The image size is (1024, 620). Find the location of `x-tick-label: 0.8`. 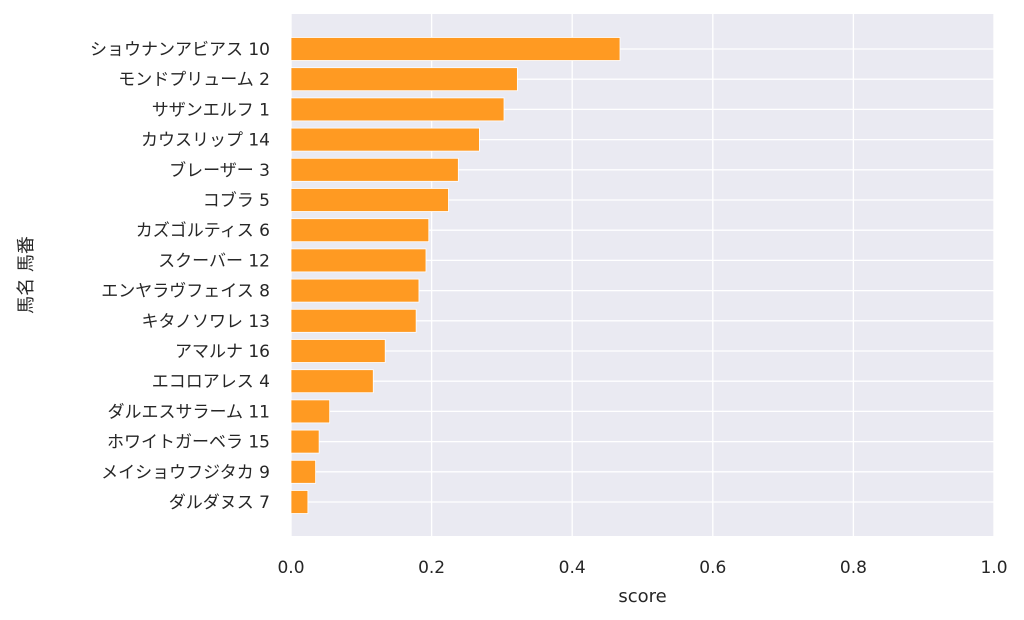

x-tick-label: 0.8 is located at coordinates (853, 568).